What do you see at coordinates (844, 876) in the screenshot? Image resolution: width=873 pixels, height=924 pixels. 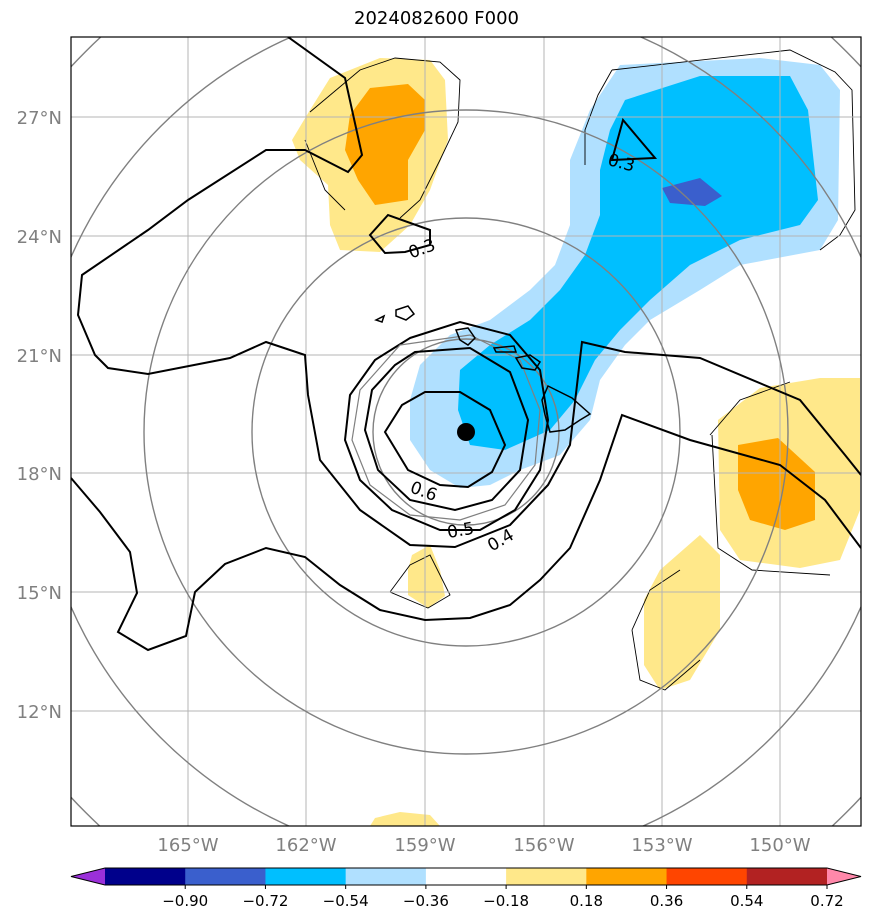 I see `colorbar-extend-high` at bounding box center [844, 876].